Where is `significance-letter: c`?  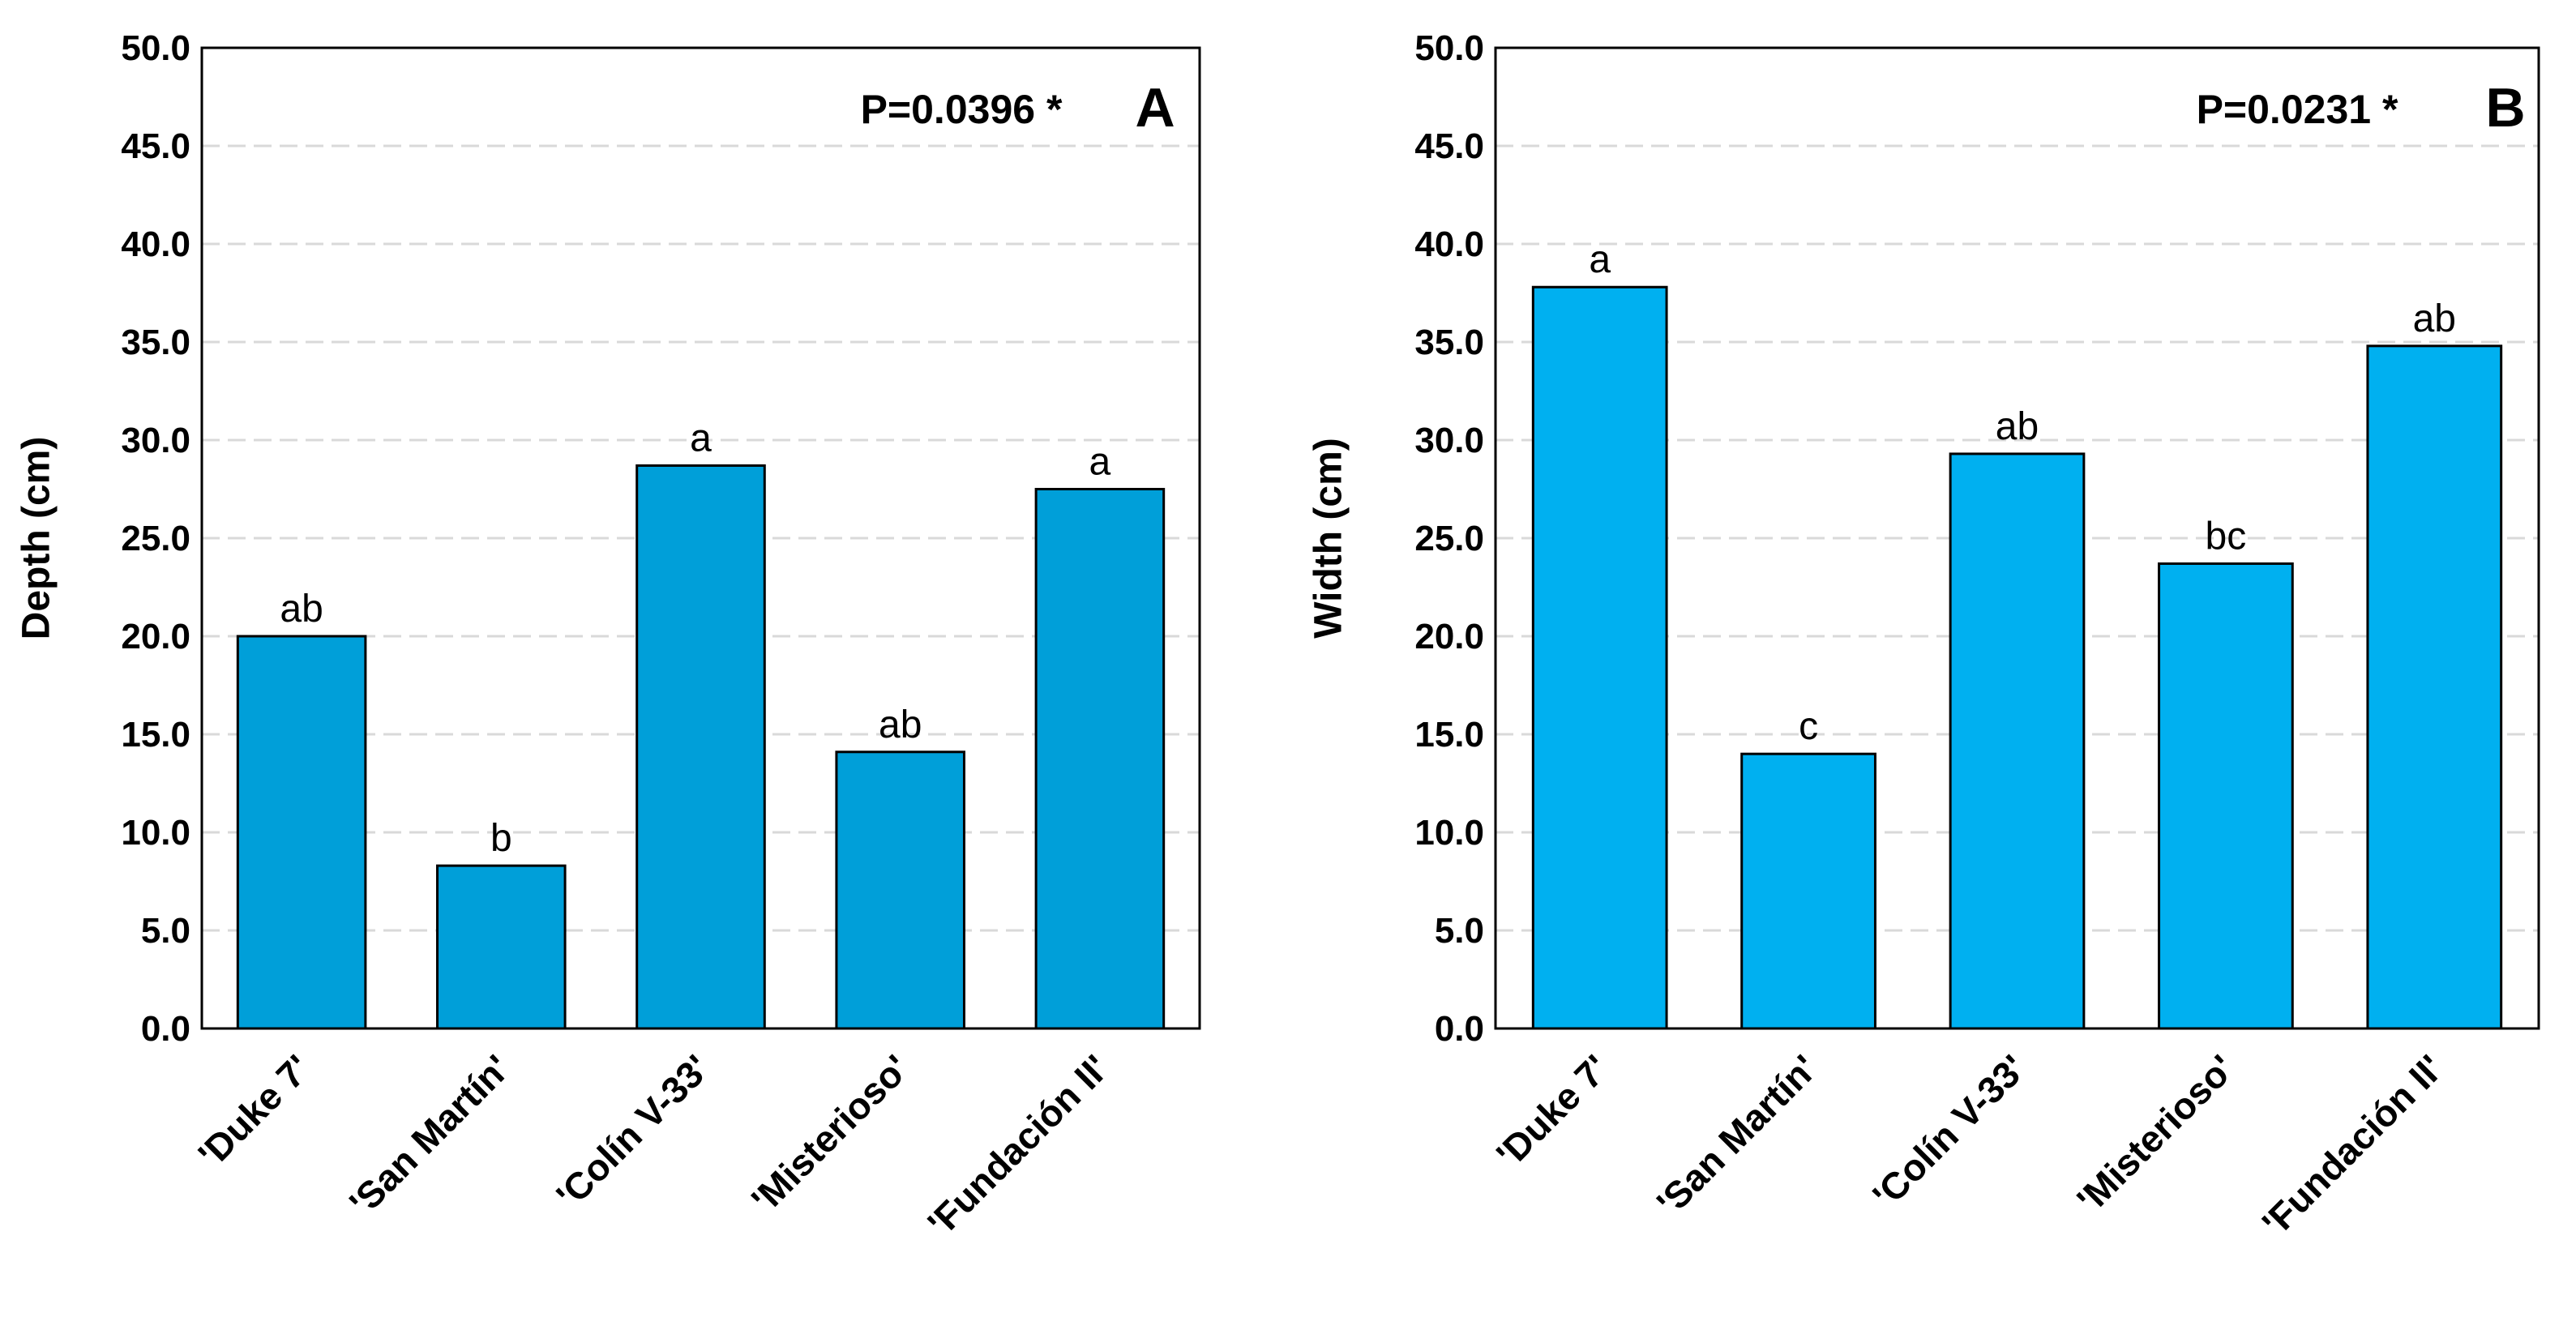 significance-letter: c is located at coordinates (1809, 727).